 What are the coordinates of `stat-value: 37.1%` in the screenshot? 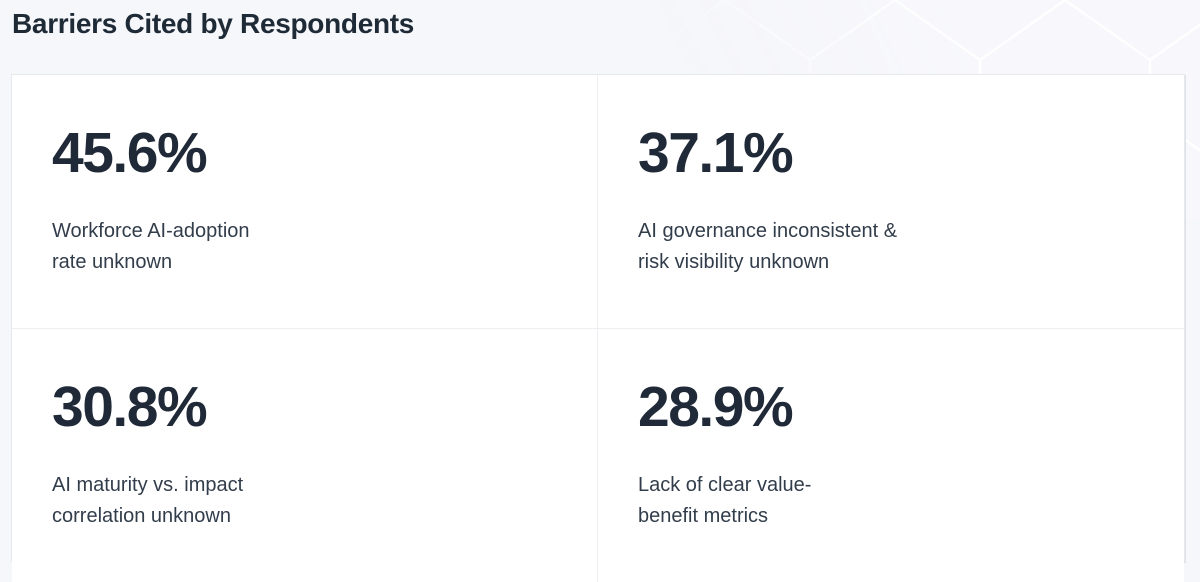 It's located at (716, 153).